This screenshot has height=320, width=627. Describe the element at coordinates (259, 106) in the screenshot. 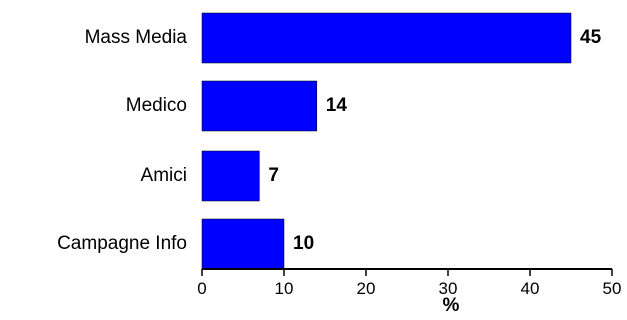

I see `bar-medico` at that location.